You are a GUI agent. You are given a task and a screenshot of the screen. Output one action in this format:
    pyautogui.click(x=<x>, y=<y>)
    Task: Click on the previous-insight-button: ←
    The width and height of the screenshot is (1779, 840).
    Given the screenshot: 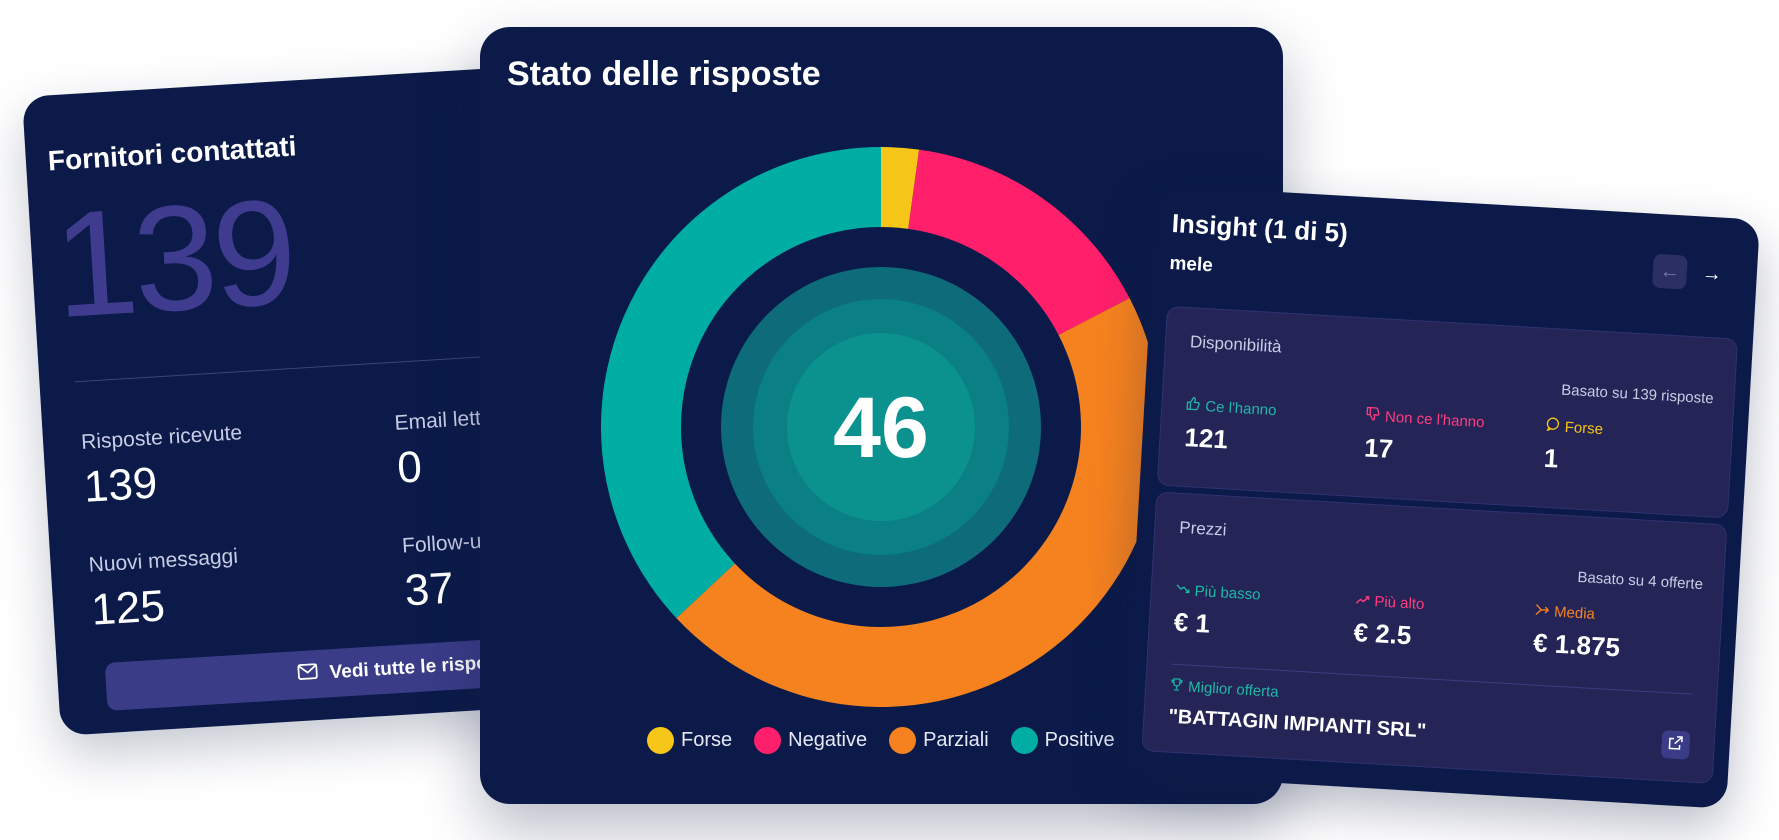 What is the action you would take?
    pyautogui.click(x=1669, y=271)
    